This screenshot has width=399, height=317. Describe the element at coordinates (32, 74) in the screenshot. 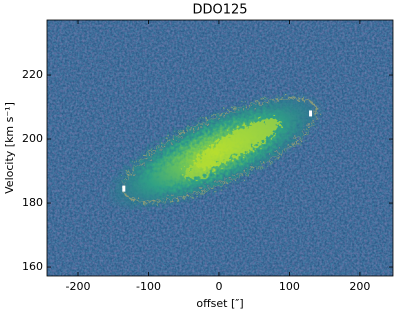

I see `y-tick-label: 220` at that location.